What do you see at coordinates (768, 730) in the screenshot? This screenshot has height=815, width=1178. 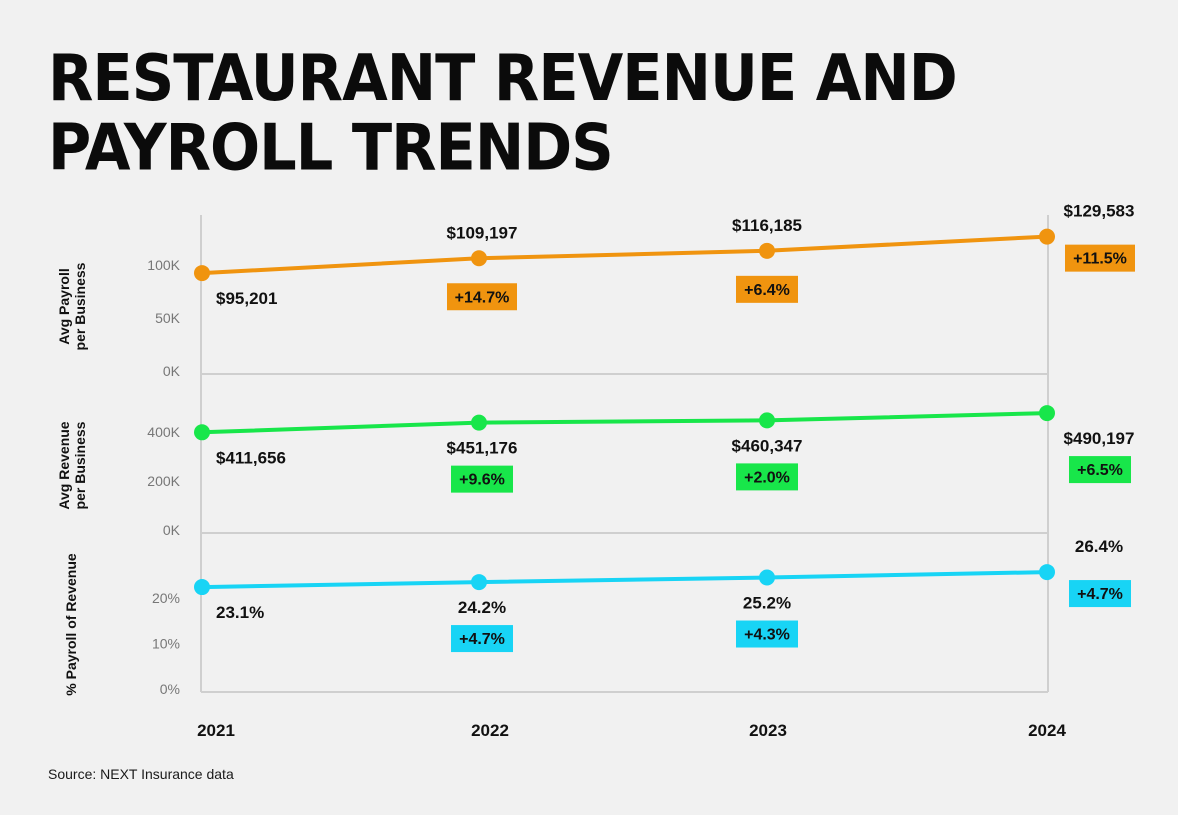 I see `x-tick-label-2023: 2023` at bounding box center [768, 730].